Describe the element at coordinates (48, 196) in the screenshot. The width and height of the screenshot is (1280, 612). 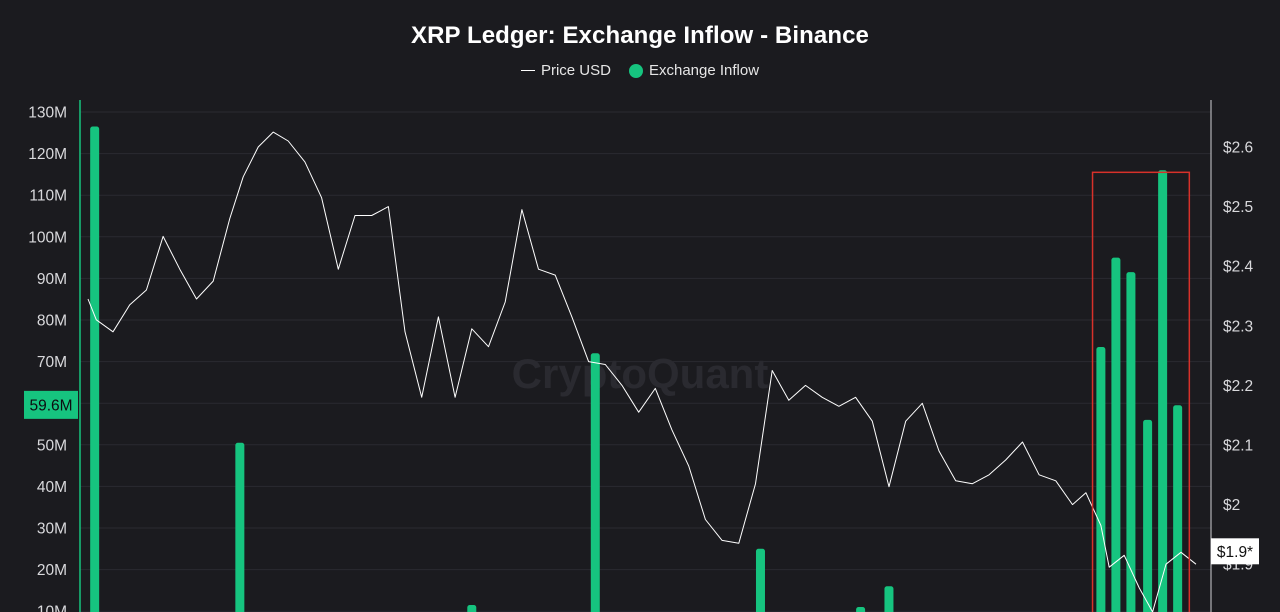
I see `left-tick-label: 110M` at that location.